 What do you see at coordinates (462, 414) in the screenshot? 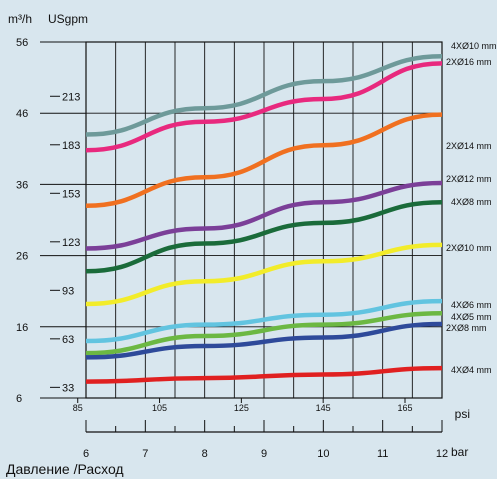
I see `x-psi-axis-label: psi` at bounding box center [462, 414].